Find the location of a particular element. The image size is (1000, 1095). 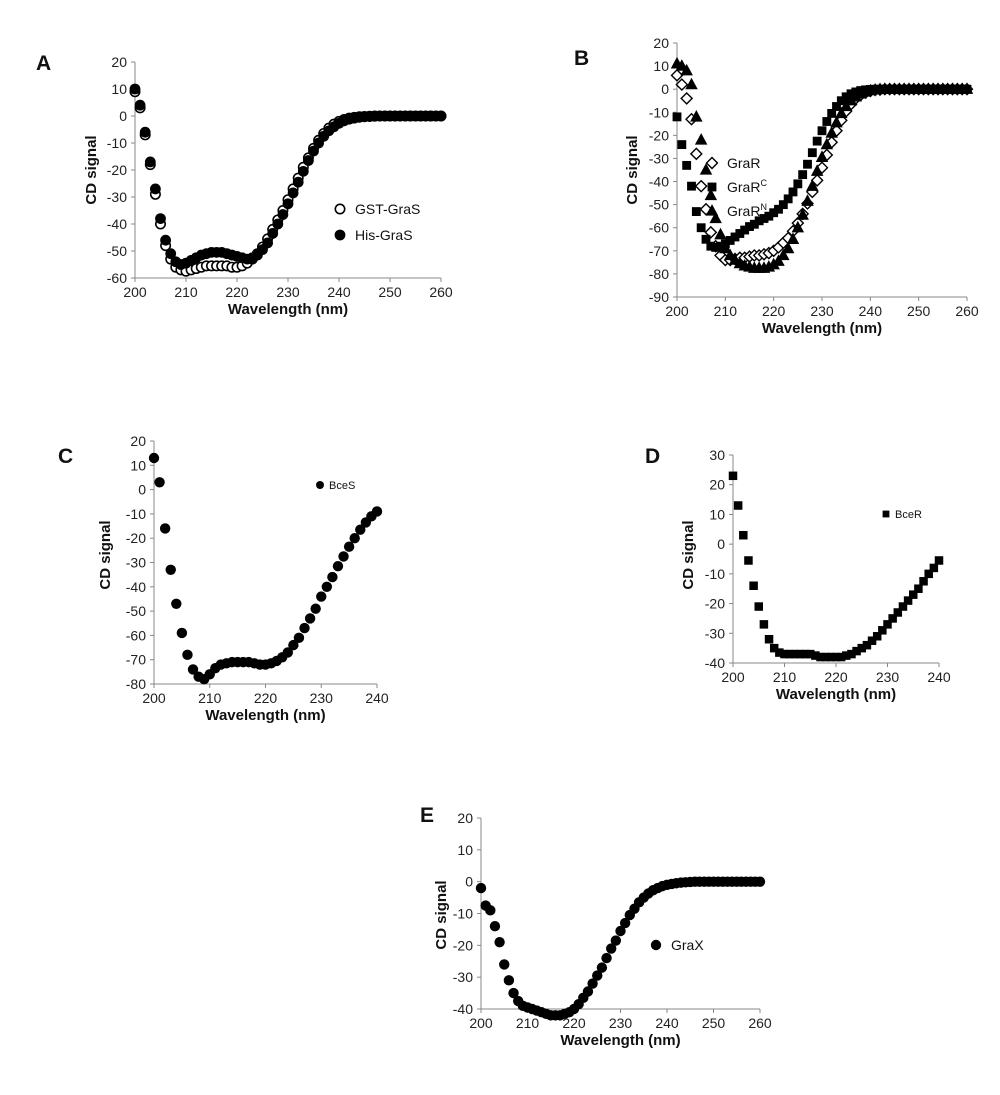

y-tick-label: -90 is located at coordinates (659, 297).